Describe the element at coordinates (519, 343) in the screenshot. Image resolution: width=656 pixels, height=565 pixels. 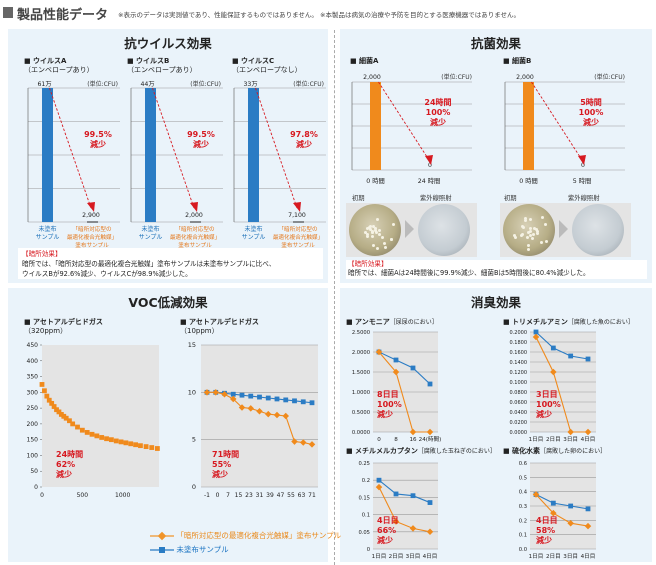
I see `y-tick-label: 0.1800` at that location.